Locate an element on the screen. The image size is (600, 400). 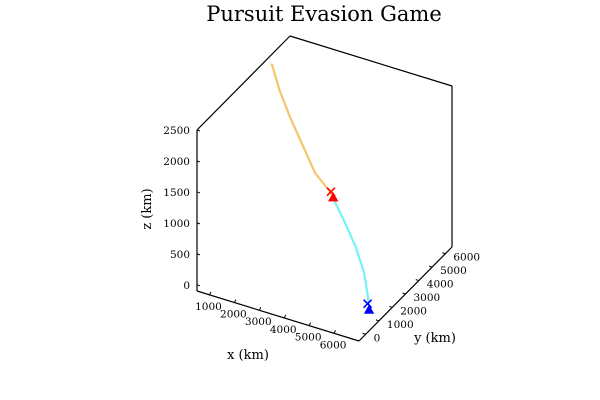
z-tick-label: 1000 is located at coordinates (176, 224).